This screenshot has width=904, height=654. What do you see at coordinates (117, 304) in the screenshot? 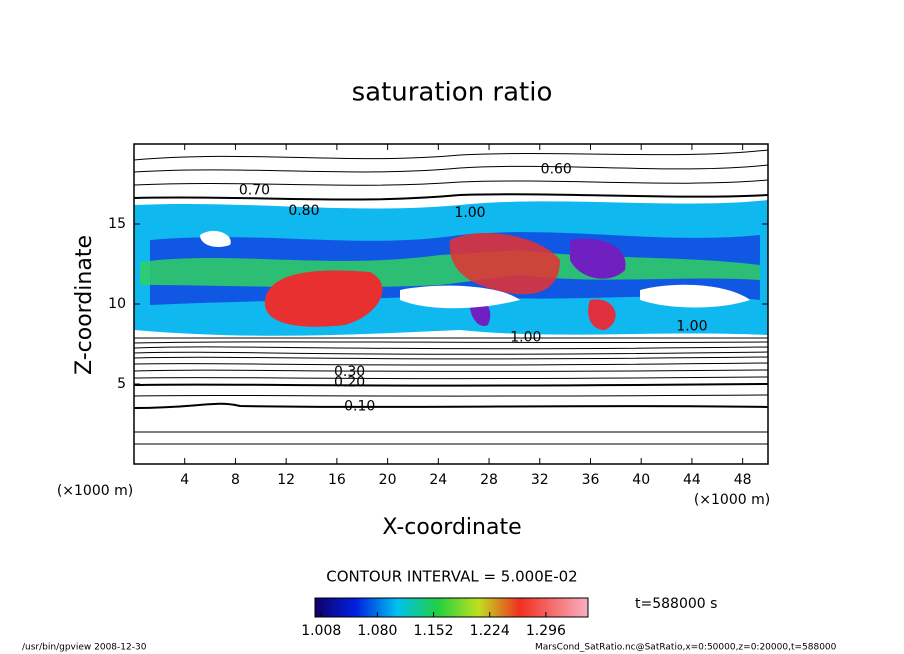
I see `y-tick-label: 10` at bounding box center [117, 304].